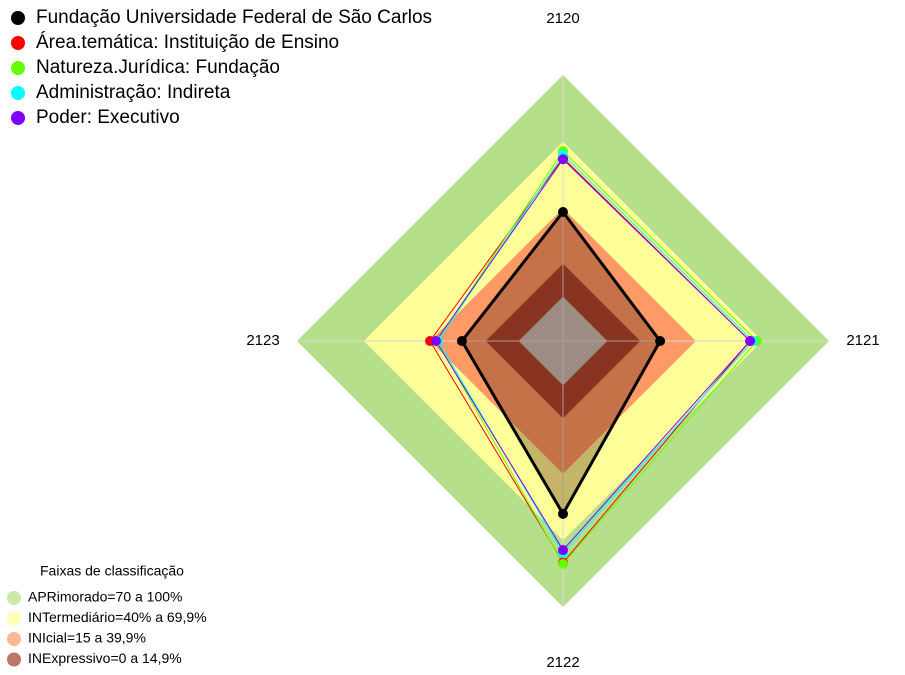 This screenshot has height=675, width=905. Describe the element at coordinates (117, 617) in the screenshot. I see `band-legend-label: INTermediário=40% a 69,9%` at that location.